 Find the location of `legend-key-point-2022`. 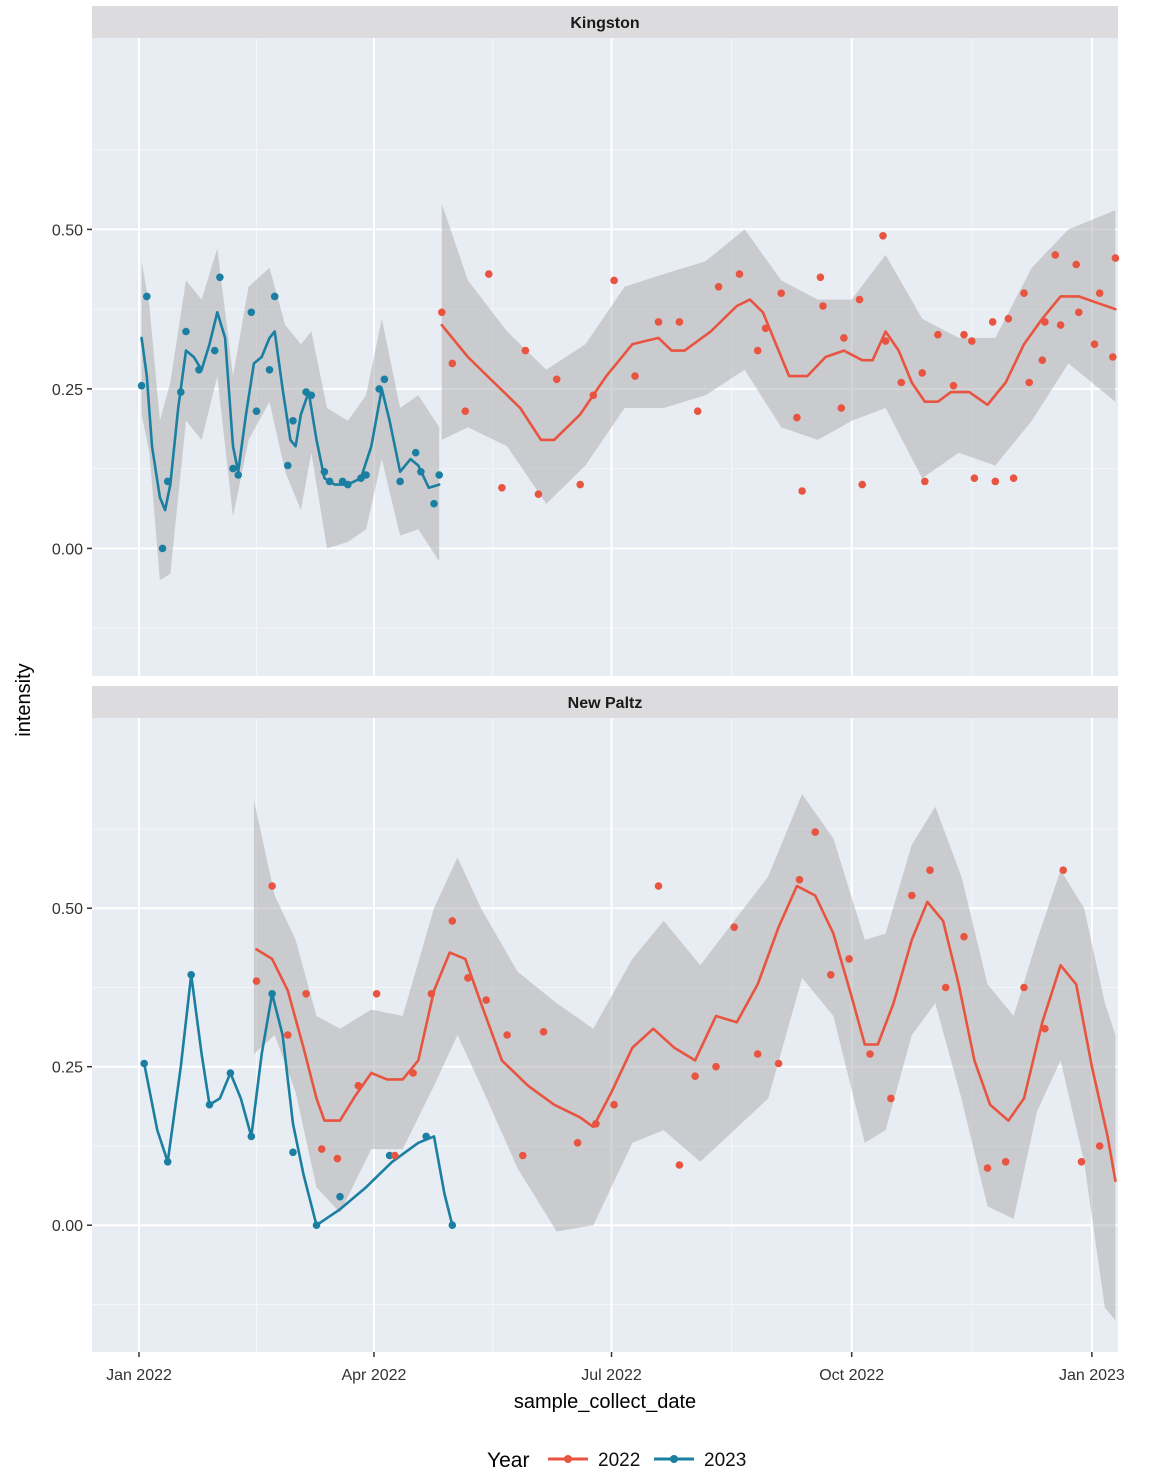

legend-key-point-2022 is located at coordinates (568, 1459).